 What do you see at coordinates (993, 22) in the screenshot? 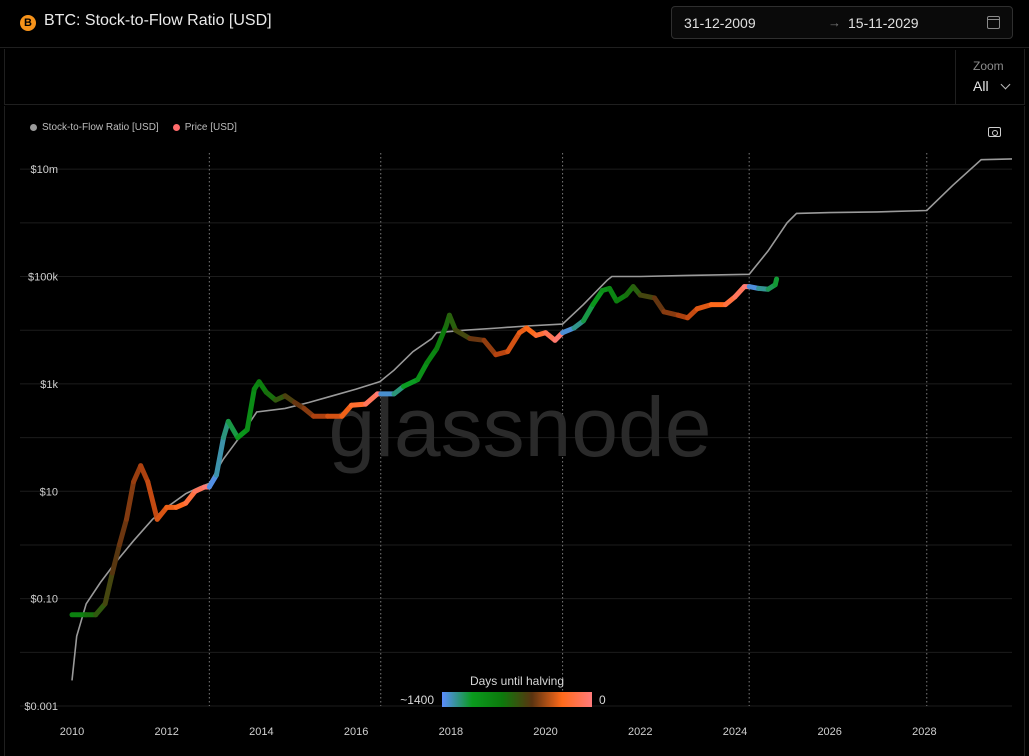
I see `calendar-icon` at bounding box center [993, 22].